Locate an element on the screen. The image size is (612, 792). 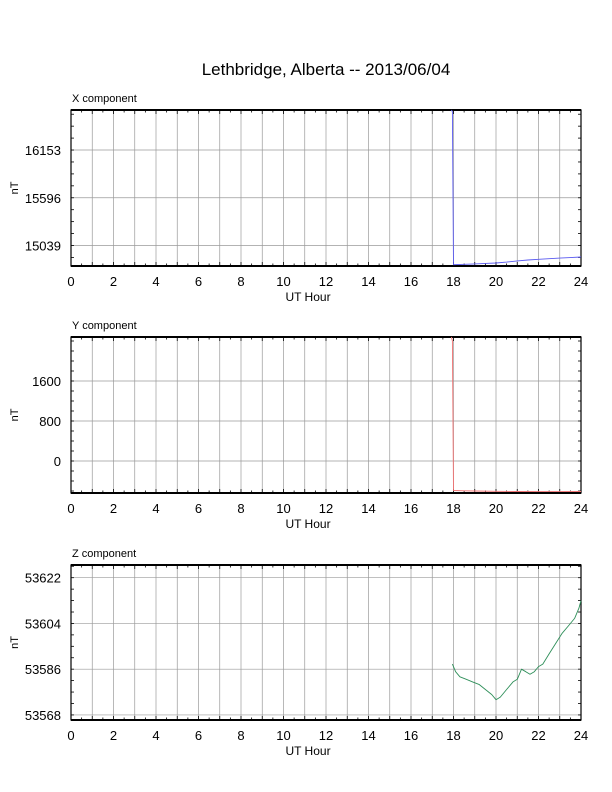
y-tick-label: 15039 is located at coordinates (43, 246).